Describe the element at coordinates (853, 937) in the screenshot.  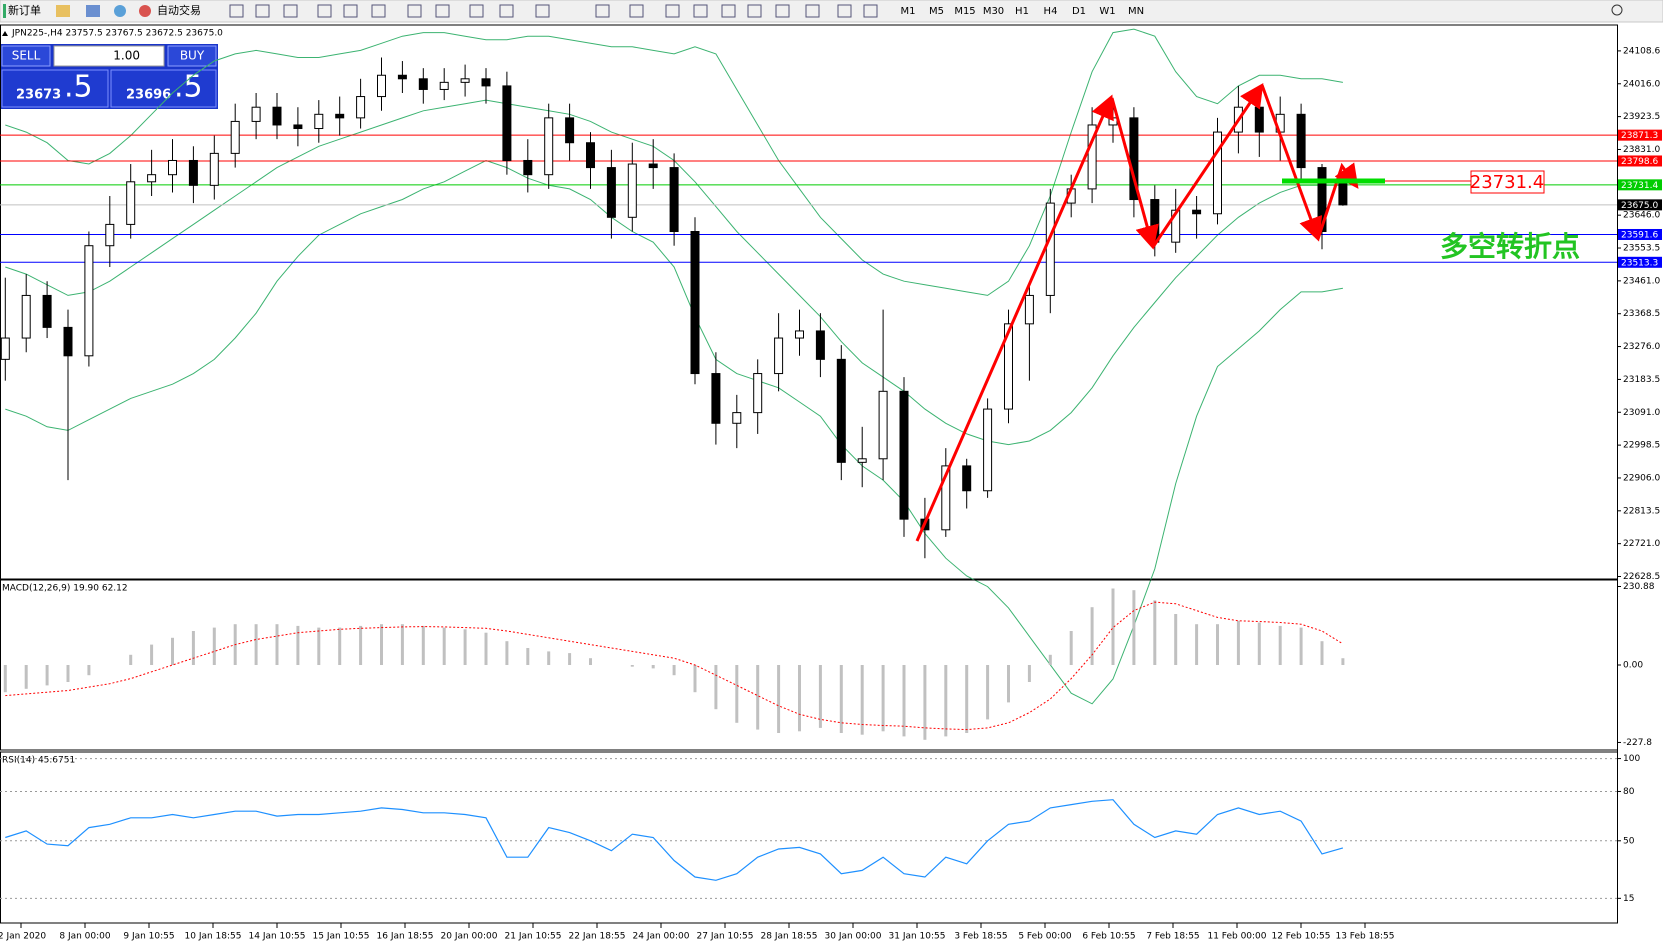
I see `x-tick-label: 30 Jan 00:00` at that location.